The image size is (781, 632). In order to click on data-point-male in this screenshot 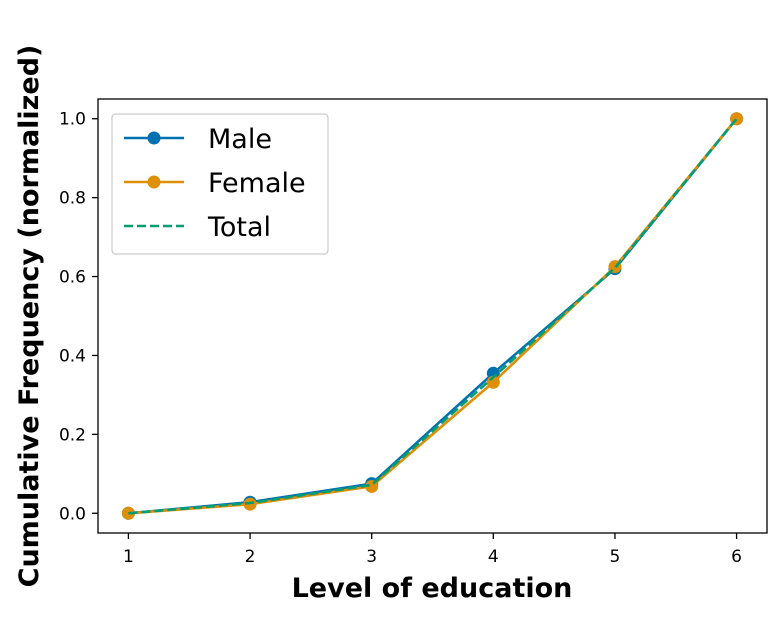, I will do `click(493, 373)`.